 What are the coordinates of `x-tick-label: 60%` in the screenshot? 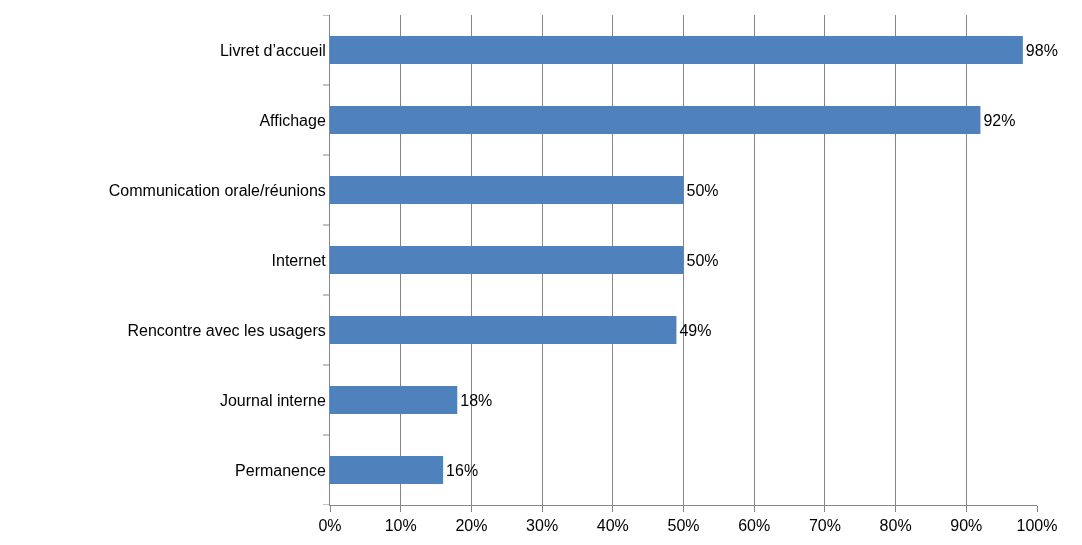 It's located at (754, 526).